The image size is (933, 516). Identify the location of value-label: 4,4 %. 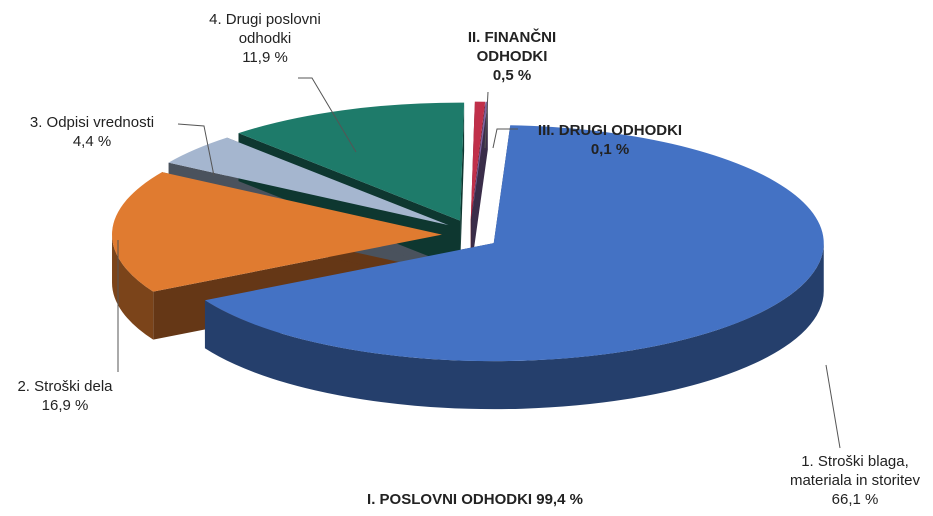
(92, 141).